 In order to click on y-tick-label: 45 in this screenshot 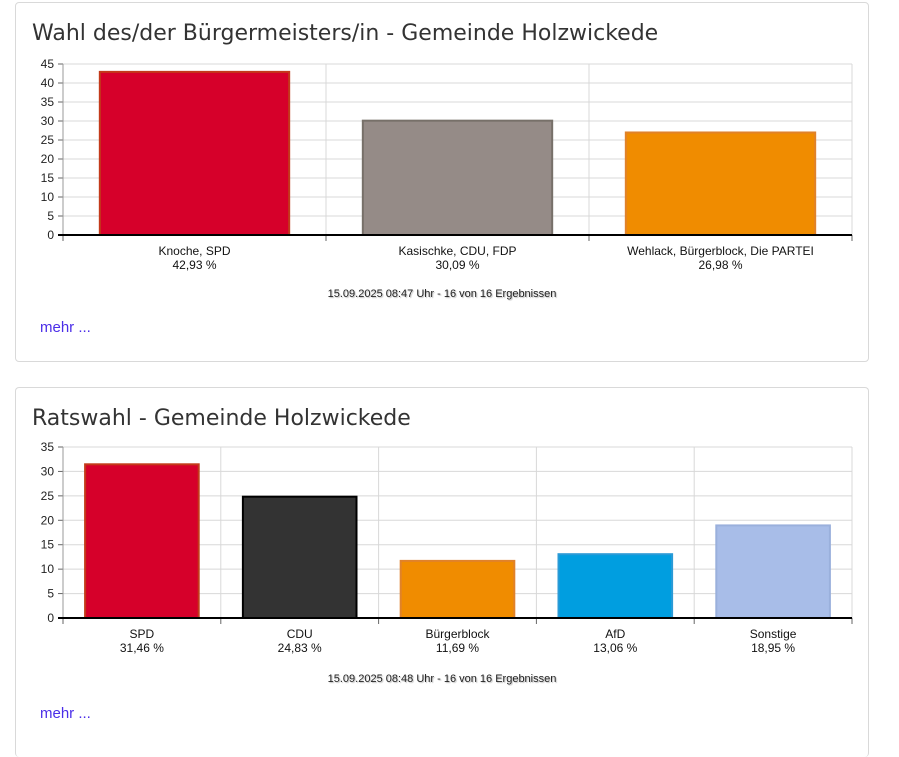, I will do `click(48, 64)`.